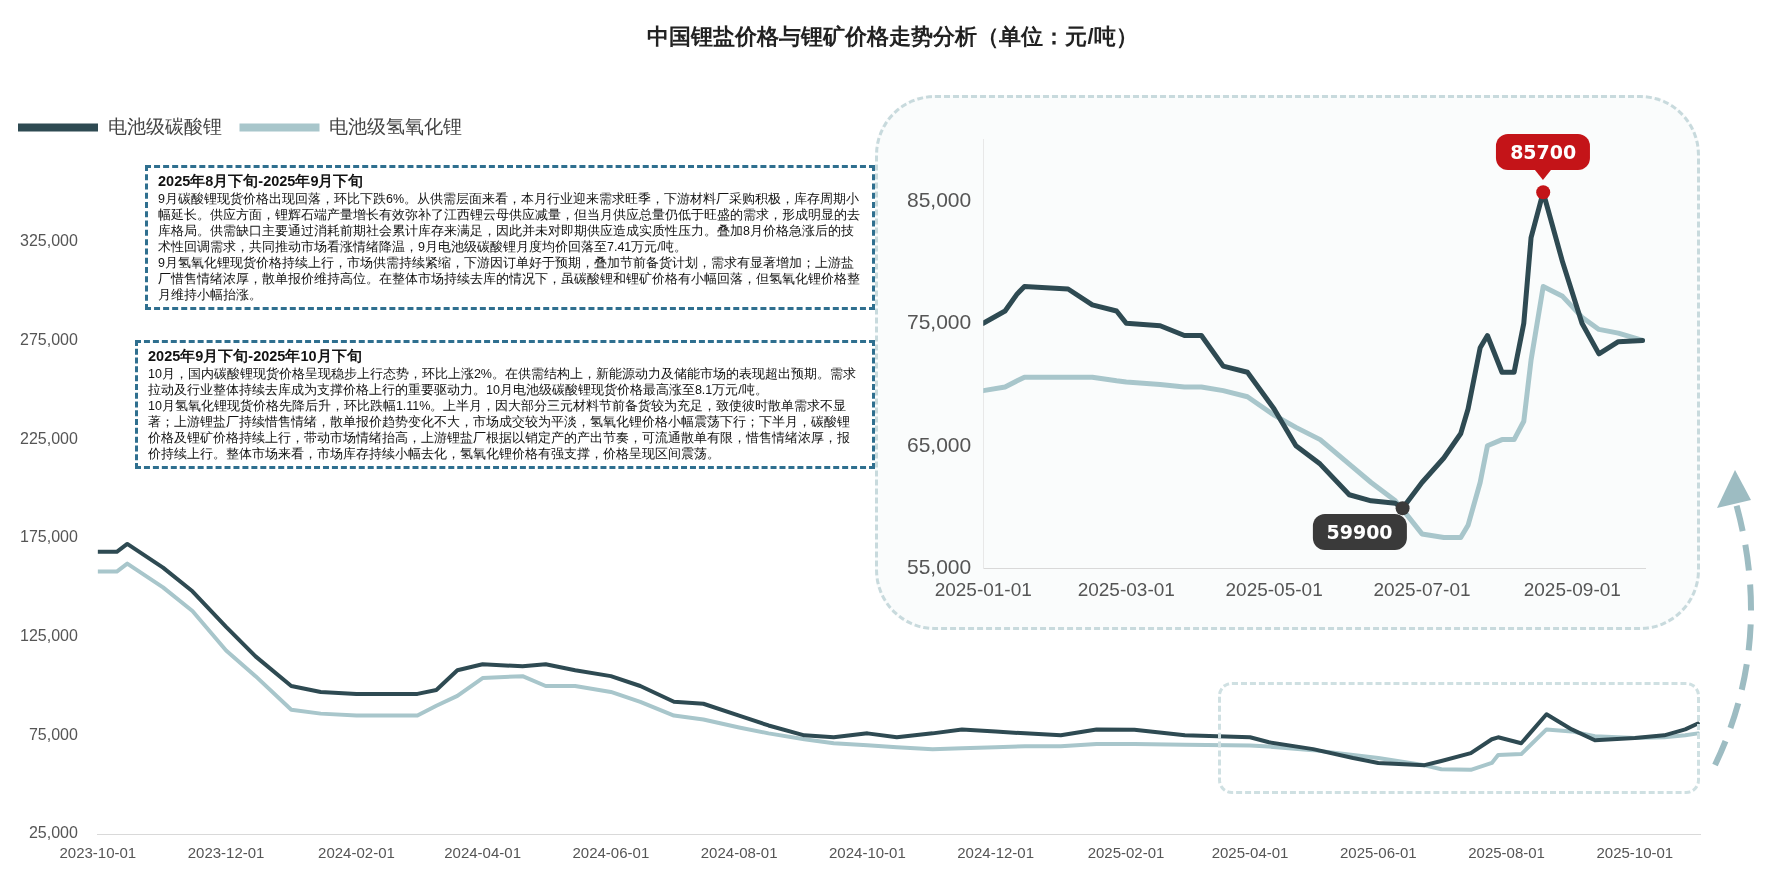 This screenshot has height=876, width=1785. Describe the element at coordinates (48, 537) in the screenshot. I see `y-tick-label: 175,000` at that location.